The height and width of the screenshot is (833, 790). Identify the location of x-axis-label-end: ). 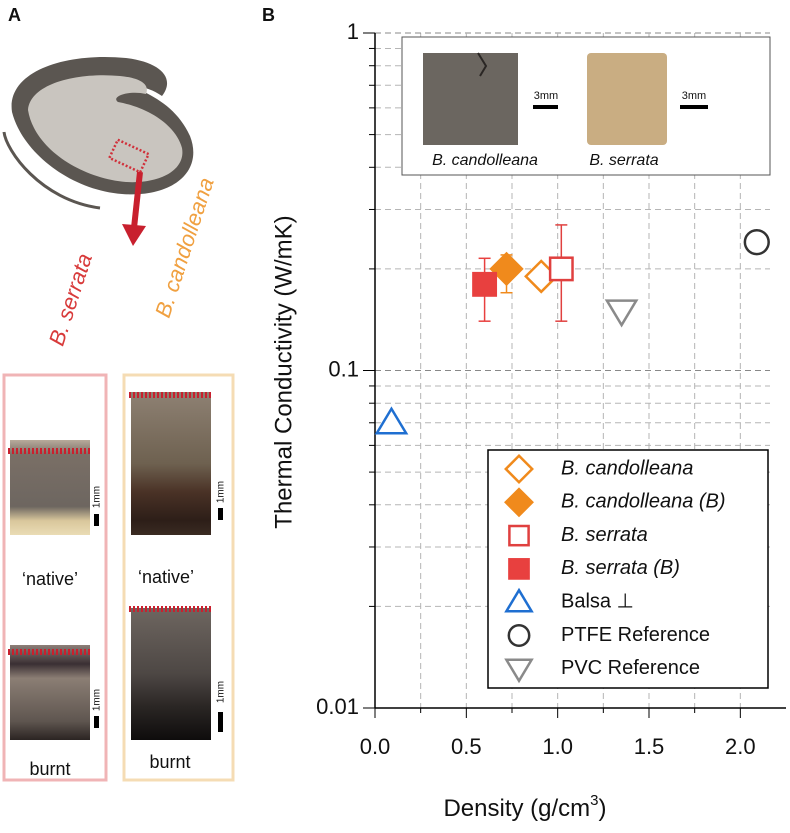
(603, 808).